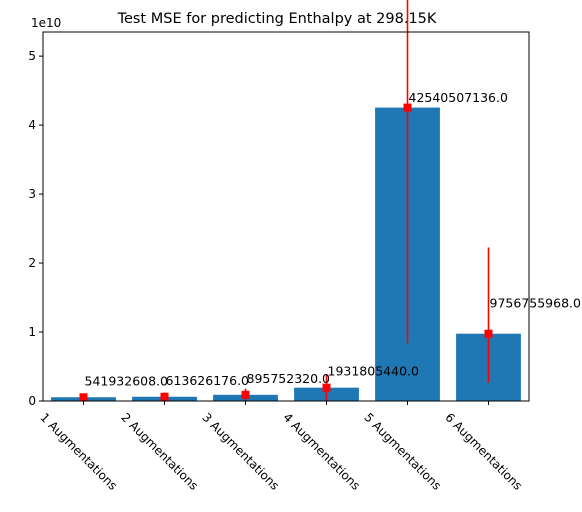 The image size is (582, 512). What do you see at coordinates (32, 56) in the screenshot?
I see `y-tick-label: 5` at bounding box center [32, 56].